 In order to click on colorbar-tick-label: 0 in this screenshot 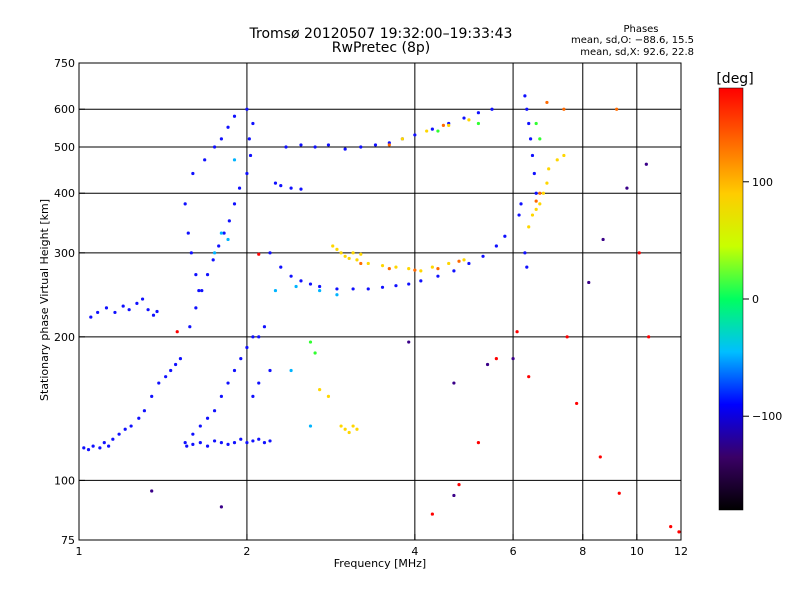, I will do `click(755, 299)`.